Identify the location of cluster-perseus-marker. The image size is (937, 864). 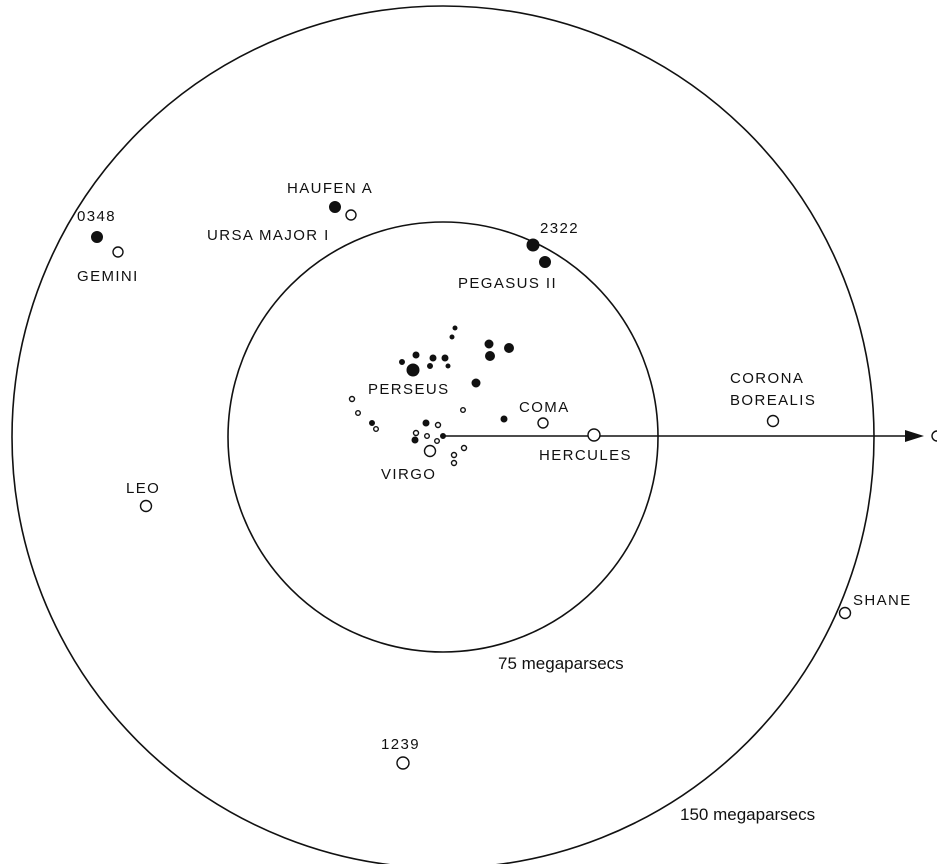
(413, 370).